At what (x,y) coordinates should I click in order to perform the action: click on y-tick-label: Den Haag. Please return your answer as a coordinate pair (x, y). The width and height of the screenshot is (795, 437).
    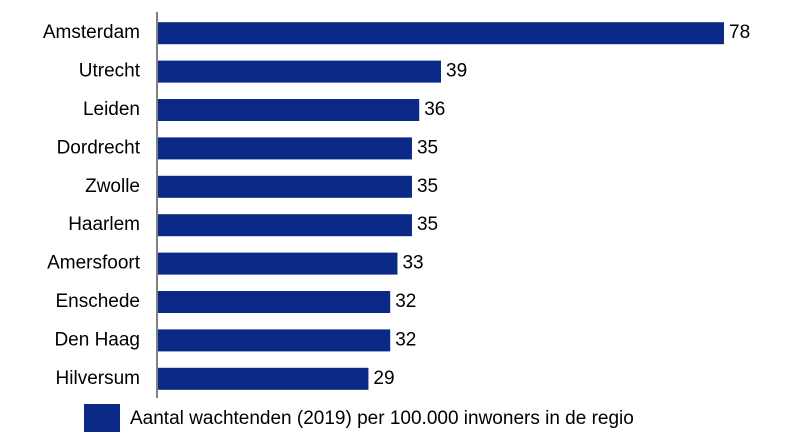
    Looking at the image, I should click on (97, 339).